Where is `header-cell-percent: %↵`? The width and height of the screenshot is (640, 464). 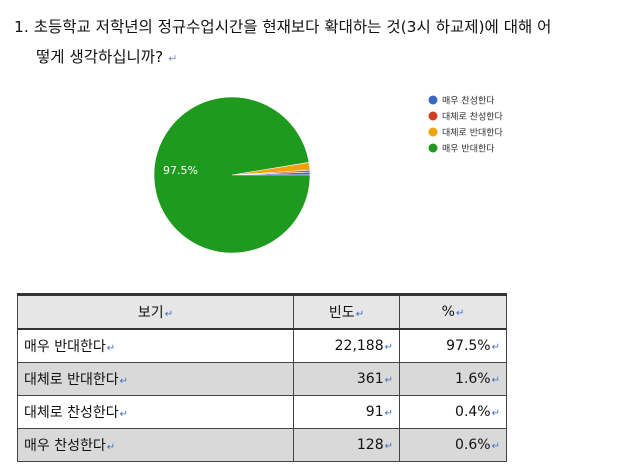
header-cell-percent: %↵ is located at coordinates (453, 311).